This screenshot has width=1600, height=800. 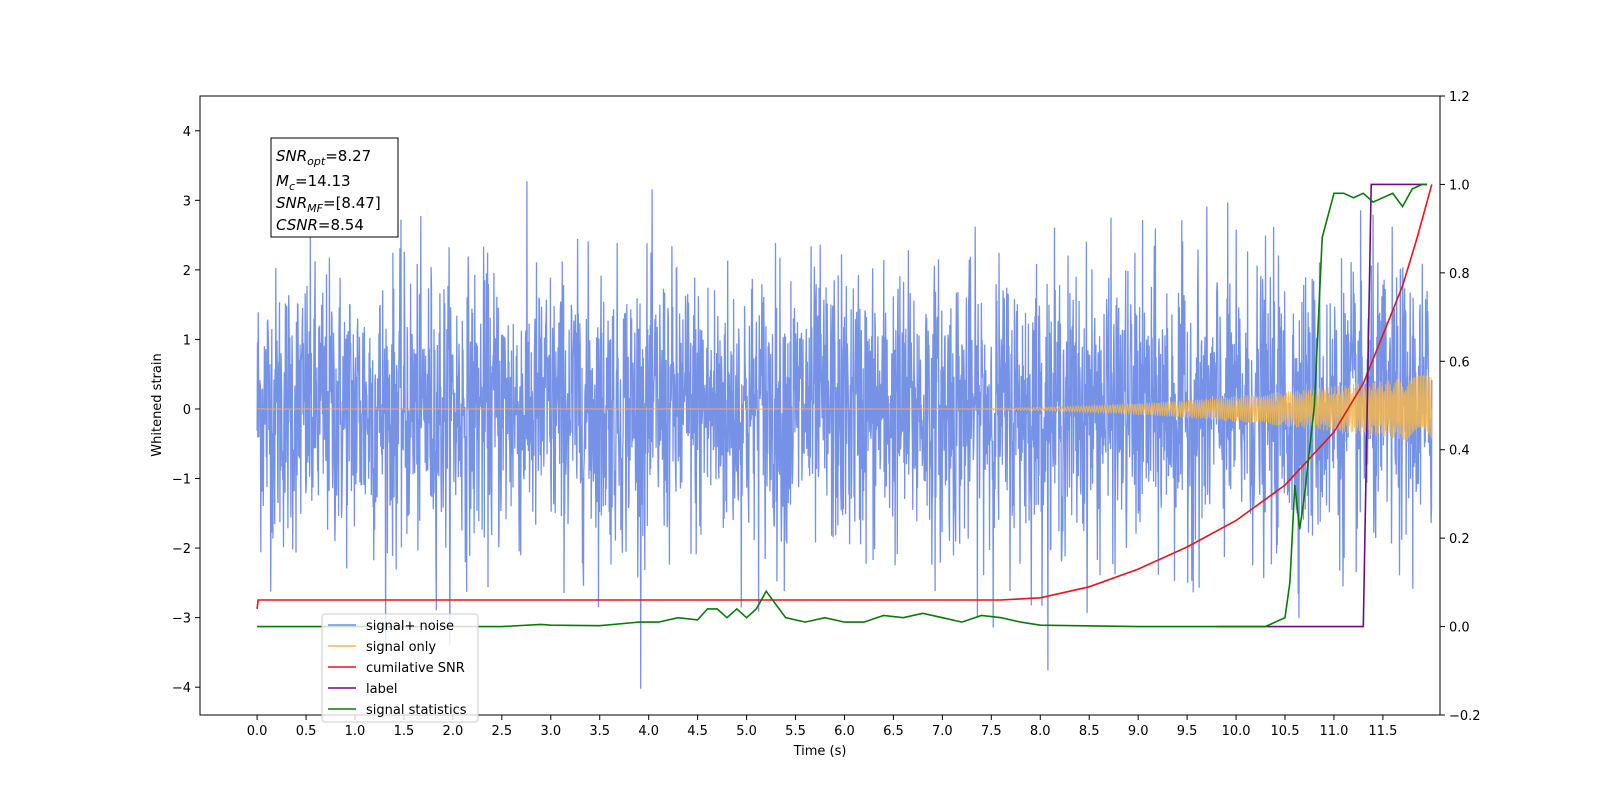 What do you see at coordinates (550, 731) in the screenshot?
I see `x-tick-label: 3.0` at bounding box center [550, 731].